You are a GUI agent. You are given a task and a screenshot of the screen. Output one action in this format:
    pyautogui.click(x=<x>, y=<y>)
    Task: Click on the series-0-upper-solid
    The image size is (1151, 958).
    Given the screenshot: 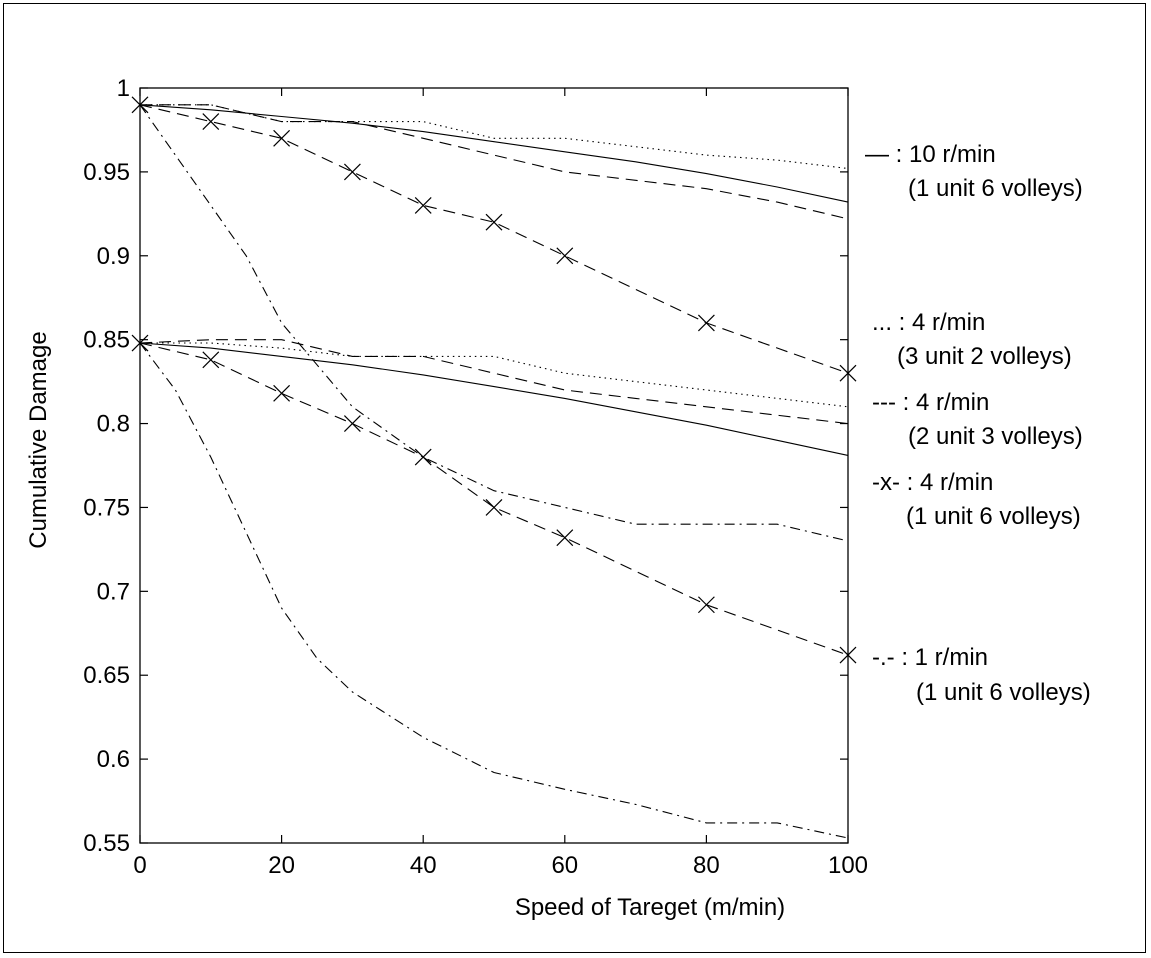 What is the action you would take?
    pyautogui.click(x=494, y=153)
    